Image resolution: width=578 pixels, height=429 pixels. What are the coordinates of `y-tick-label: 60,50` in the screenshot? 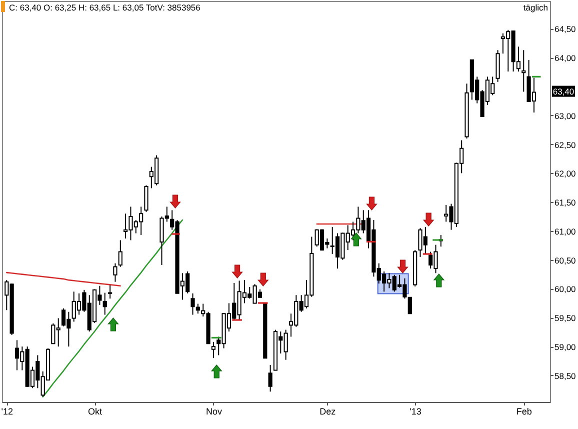 It's located at (565, 260).